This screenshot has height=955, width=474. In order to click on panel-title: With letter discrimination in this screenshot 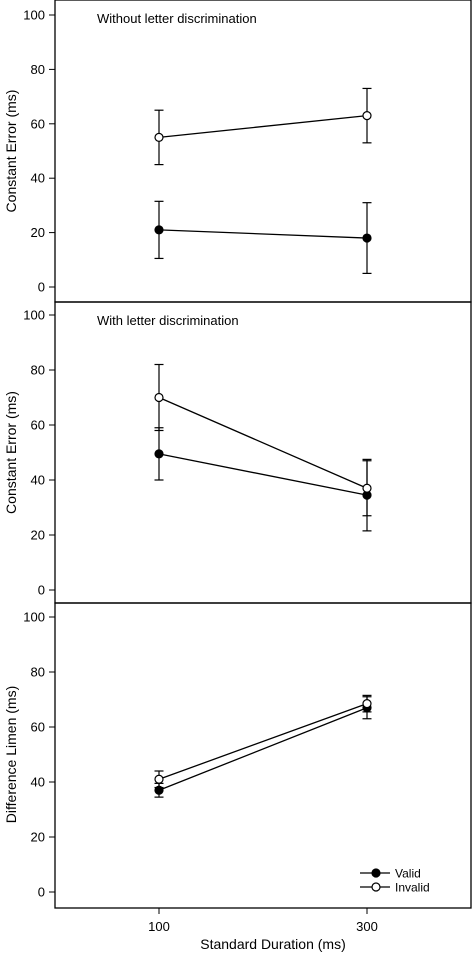, I will do `click(168, 320)`.